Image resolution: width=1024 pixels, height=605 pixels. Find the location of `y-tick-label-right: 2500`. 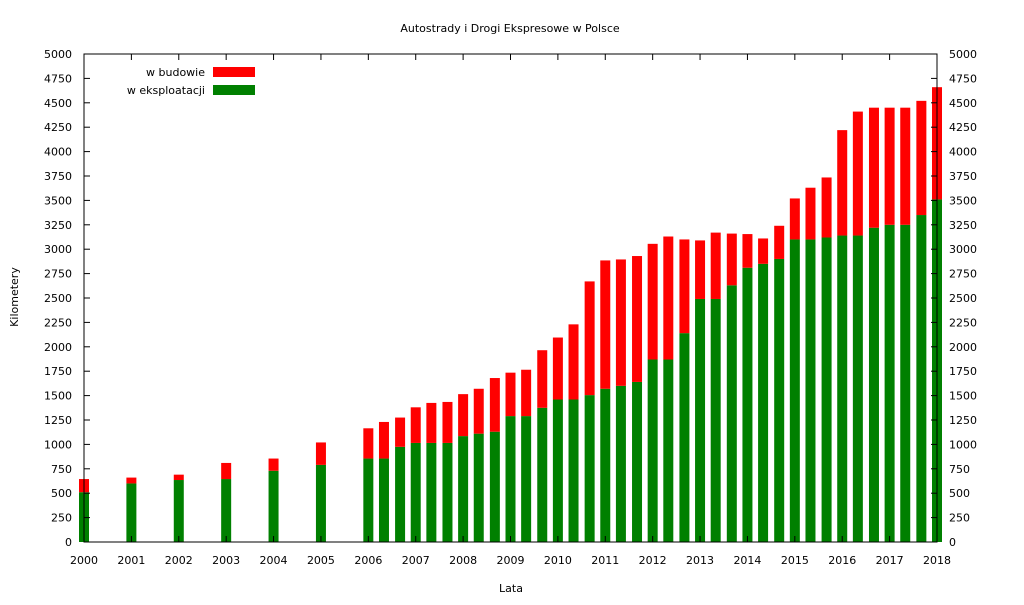

y-tick-label-right: 2500 is located at coordinates (963, 298).